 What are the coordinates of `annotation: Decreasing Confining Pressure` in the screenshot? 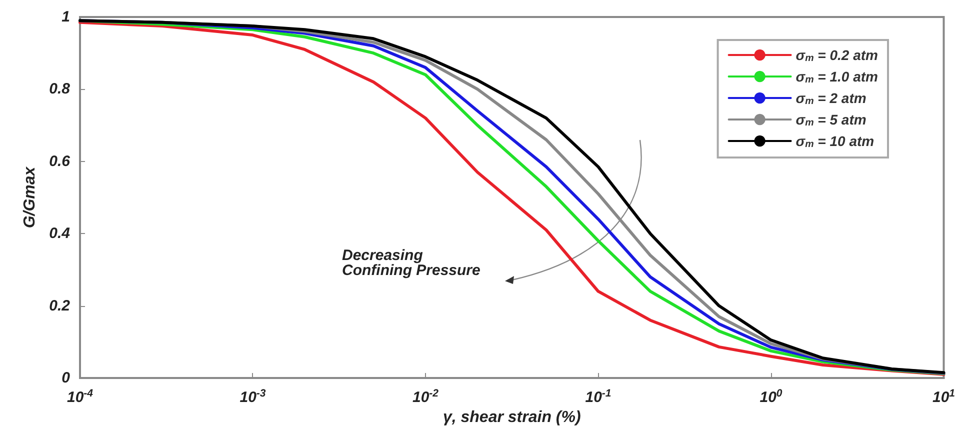 It's located at (411, 263).